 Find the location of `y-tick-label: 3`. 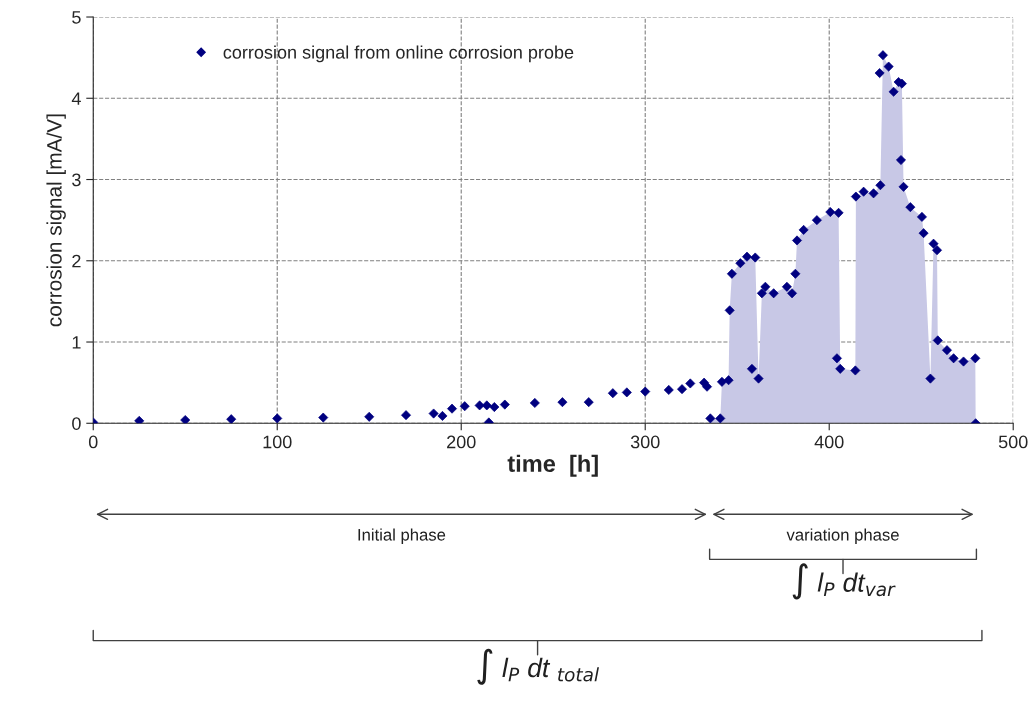

y-tick-label: 3 is located at coordinates (76, 180).